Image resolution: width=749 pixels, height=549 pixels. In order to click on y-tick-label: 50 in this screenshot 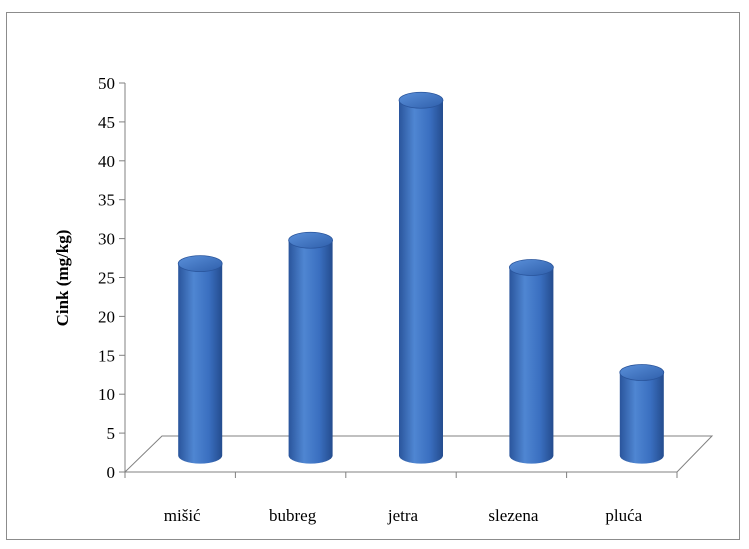, I will do `click(106, 83)`.